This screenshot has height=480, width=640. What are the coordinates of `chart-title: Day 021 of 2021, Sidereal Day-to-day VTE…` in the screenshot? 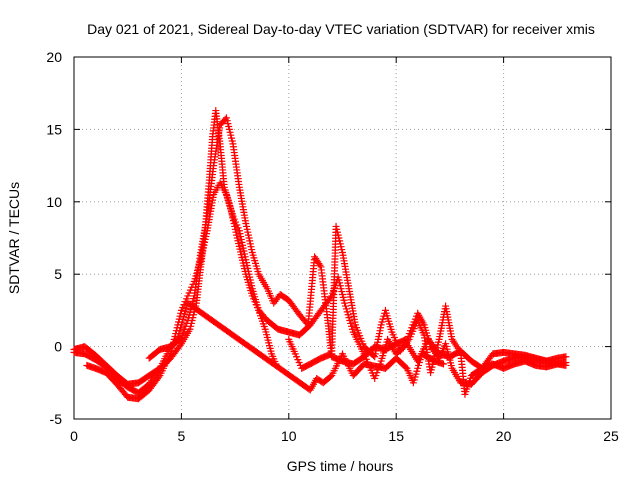 It's located at (341, 29).